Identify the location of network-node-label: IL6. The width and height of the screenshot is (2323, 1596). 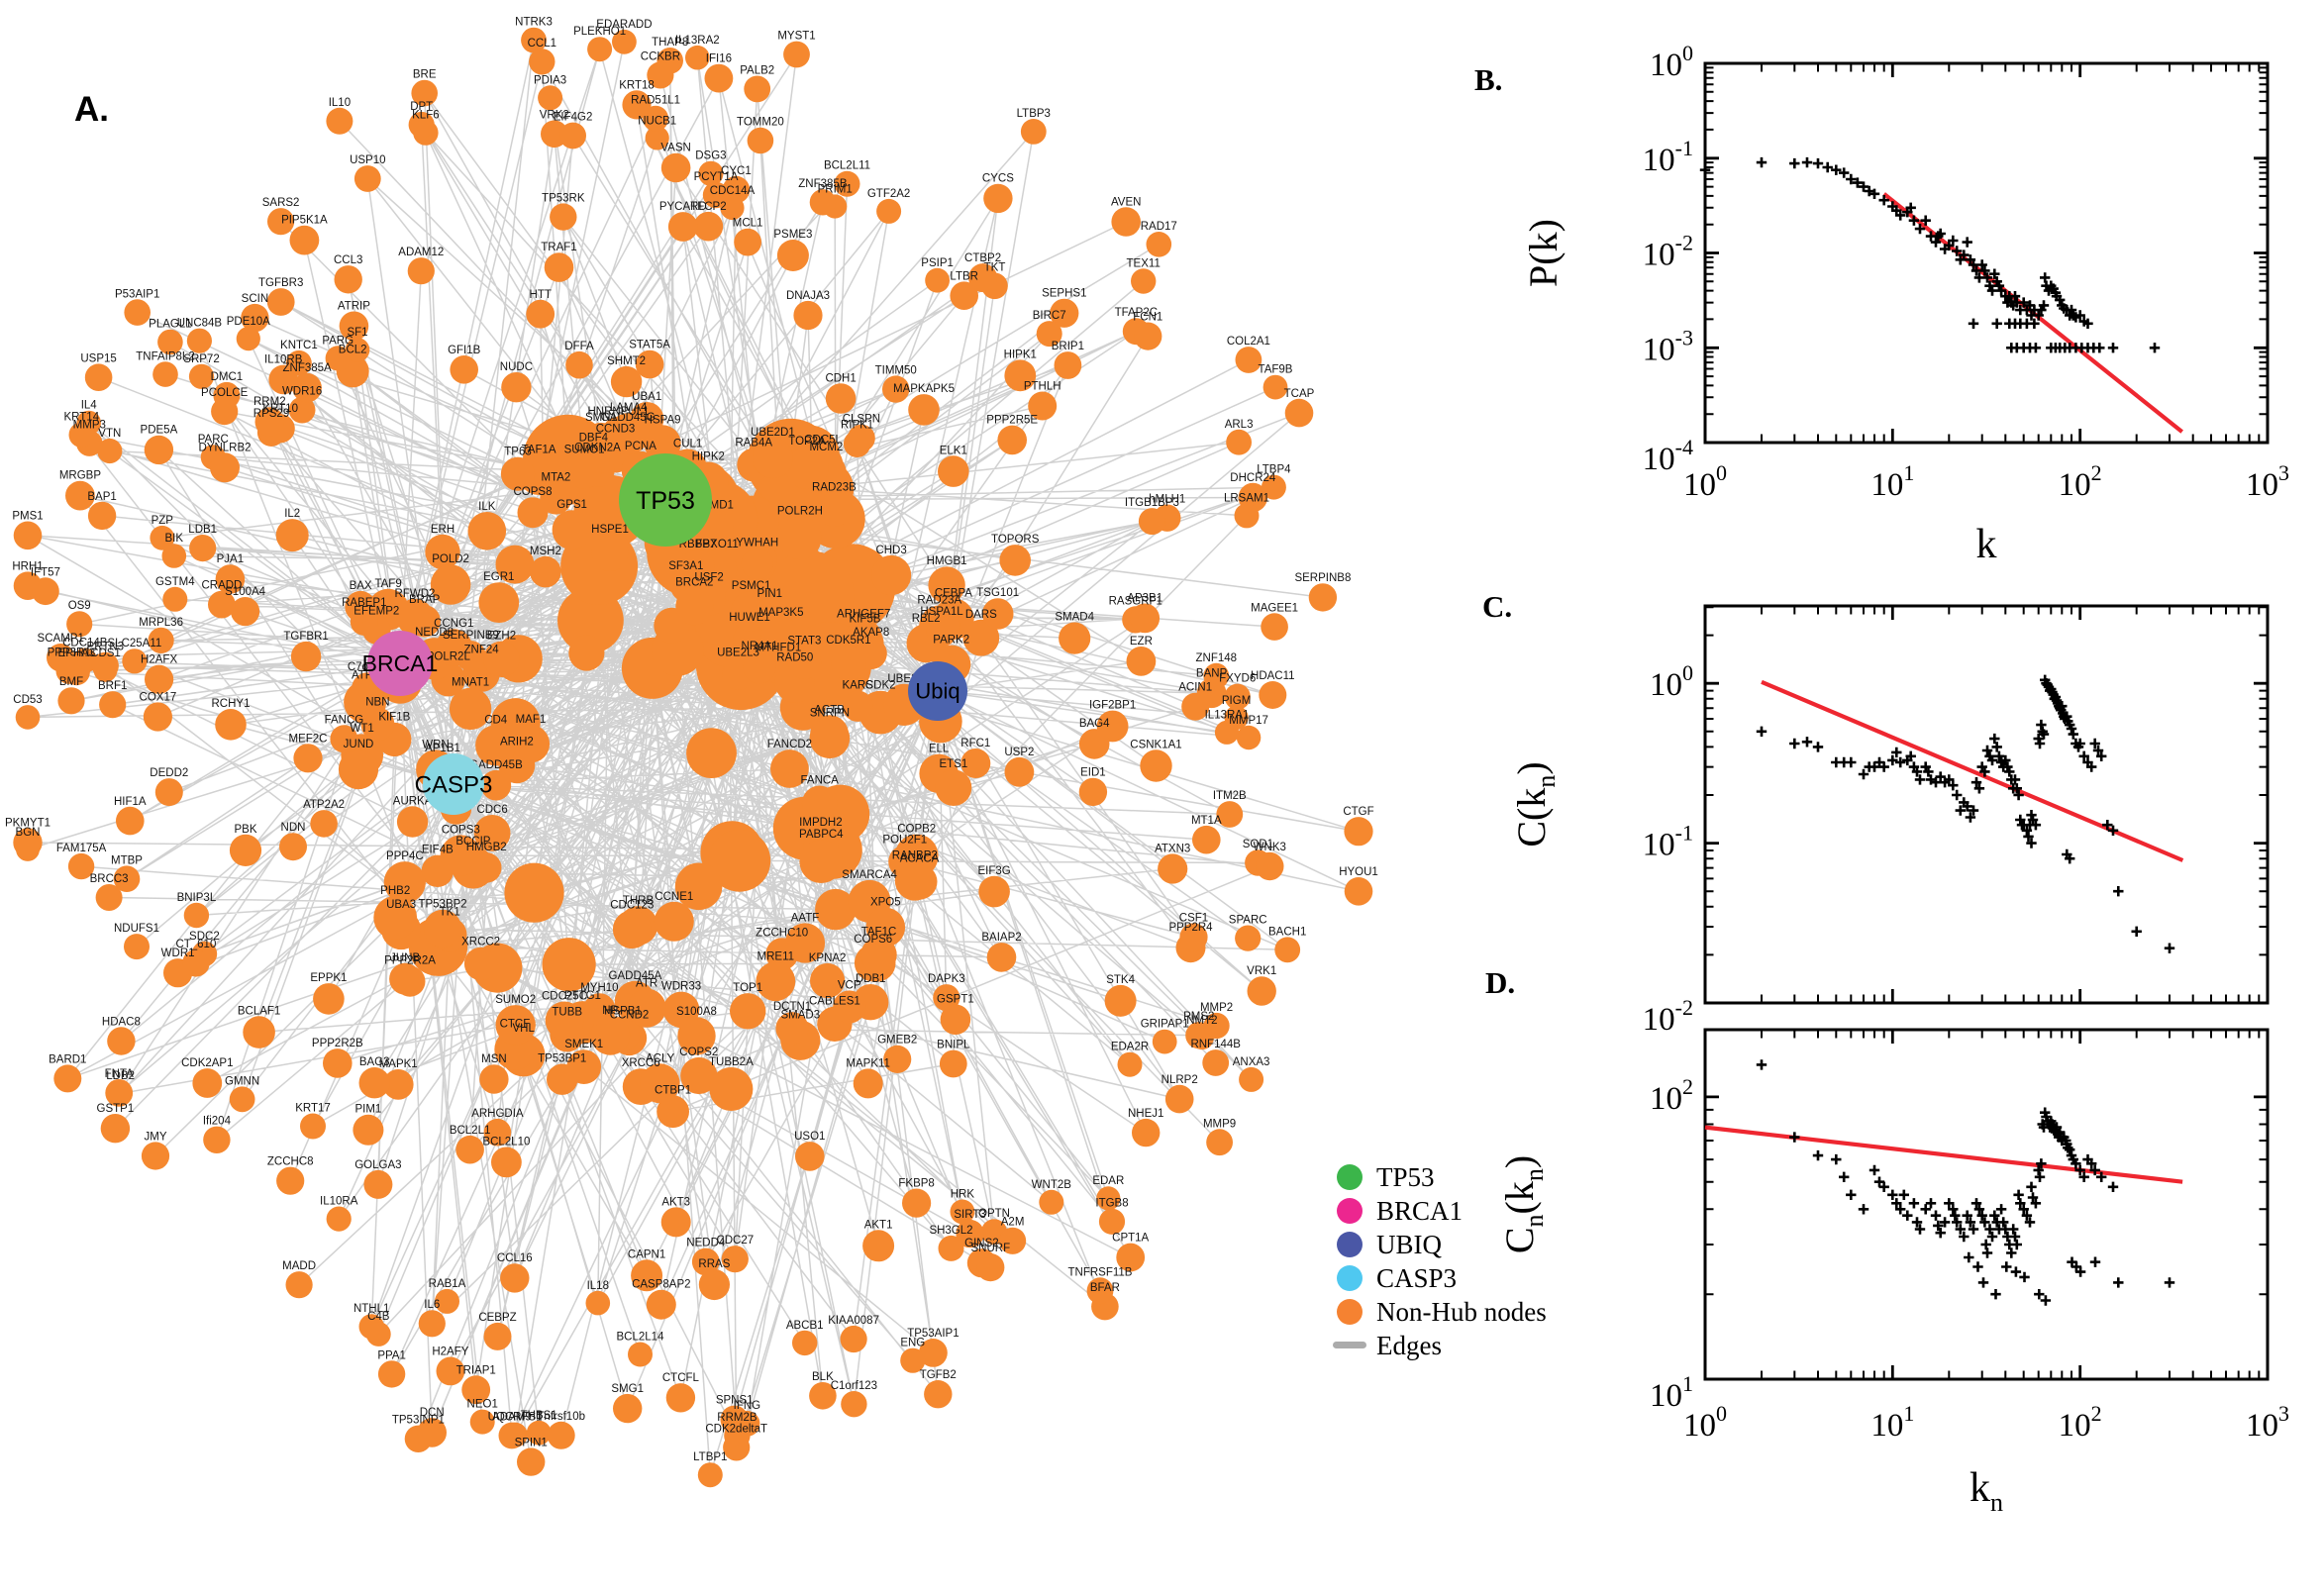
(432, 1305).